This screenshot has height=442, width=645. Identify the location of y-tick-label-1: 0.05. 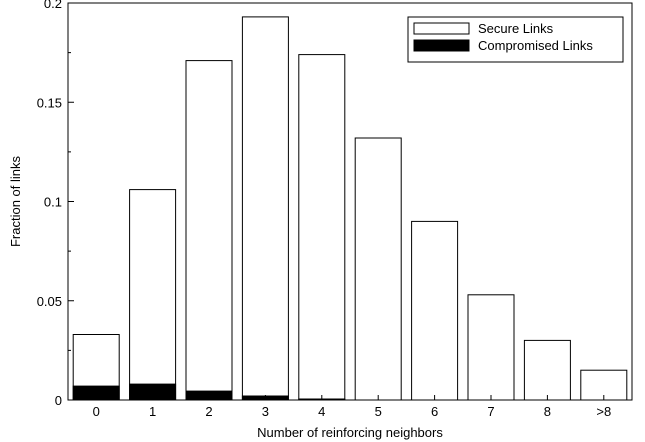
(49, 301).